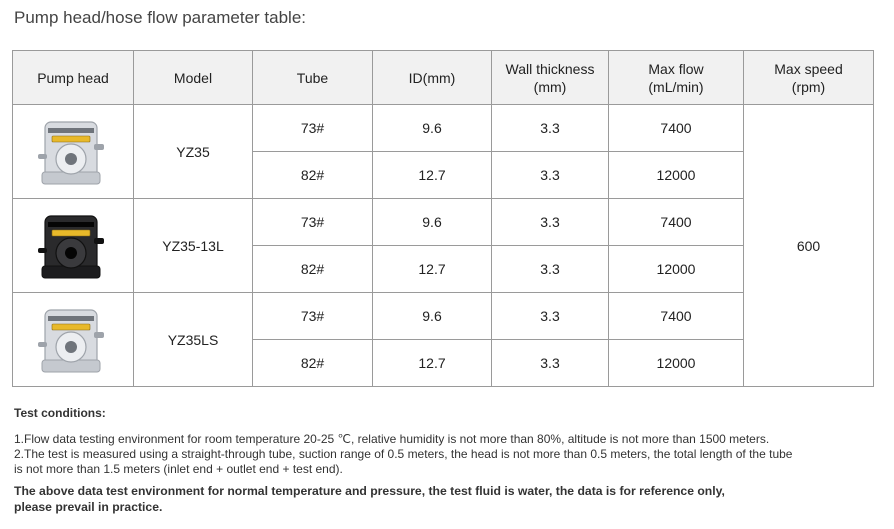  What do you see at coordinates (808, 77) in the screenshot?
I see `header-max-speed: Max speed (rpm)` at bounding box center [808, 77].